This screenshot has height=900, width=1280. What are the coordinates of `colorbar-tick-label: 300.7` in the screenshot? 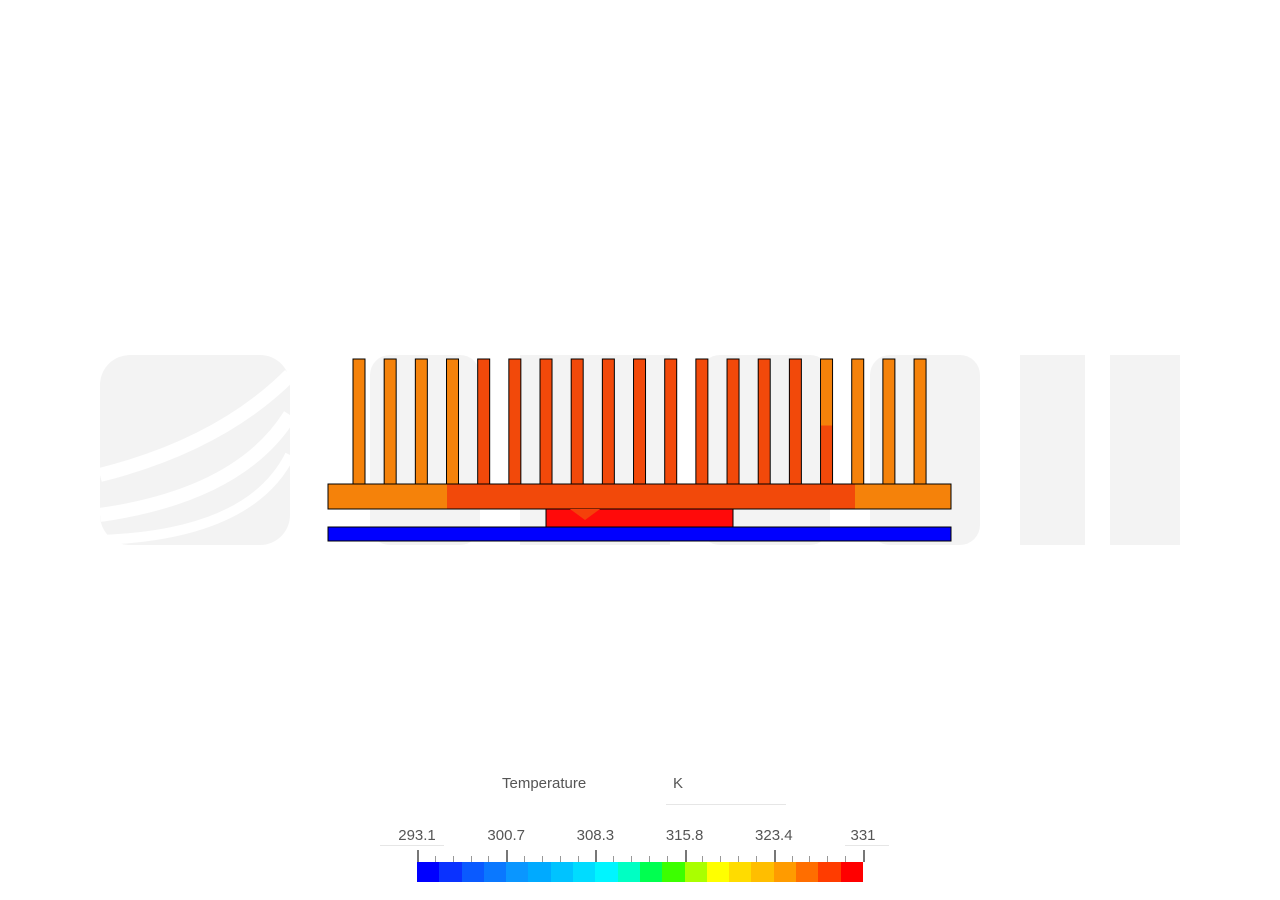 It's located at (506, 835).